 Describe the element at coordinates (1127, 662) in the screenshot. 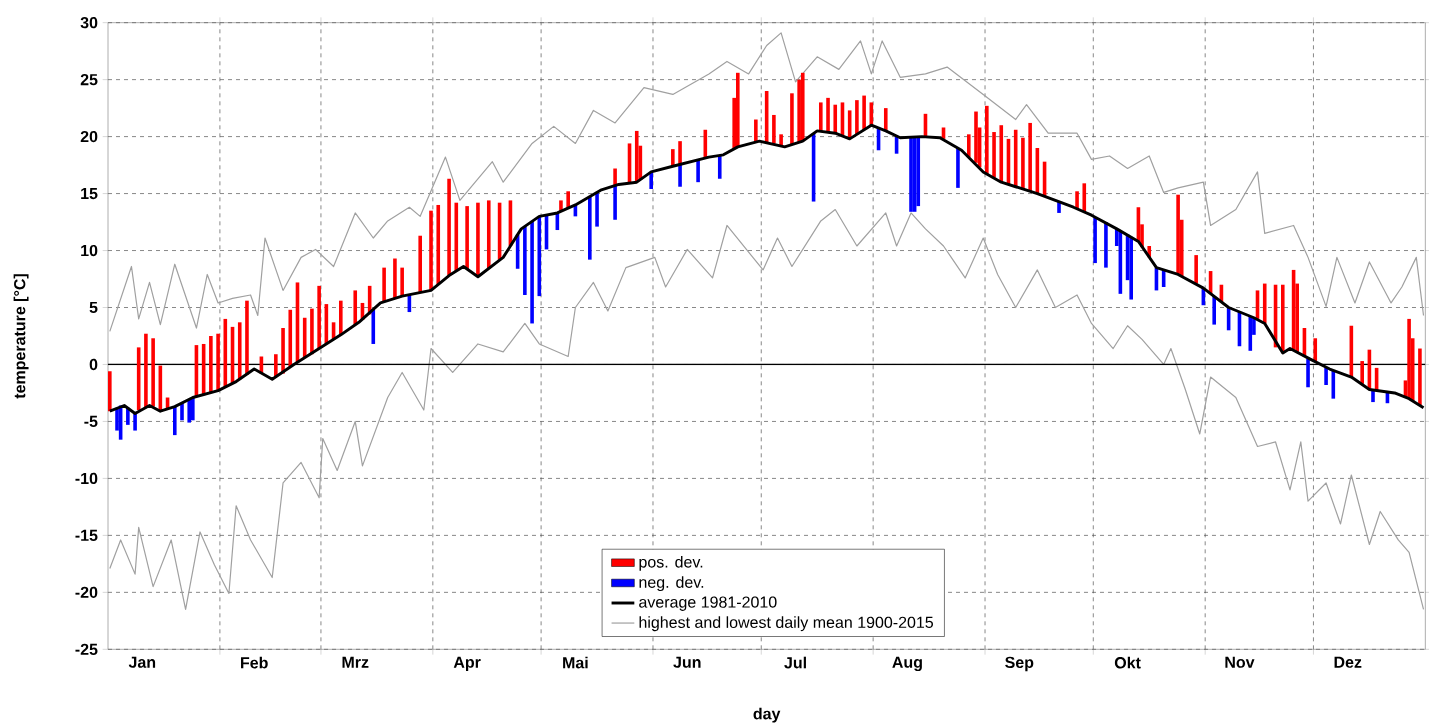

I see `x-tick-label: Okt` at that location.